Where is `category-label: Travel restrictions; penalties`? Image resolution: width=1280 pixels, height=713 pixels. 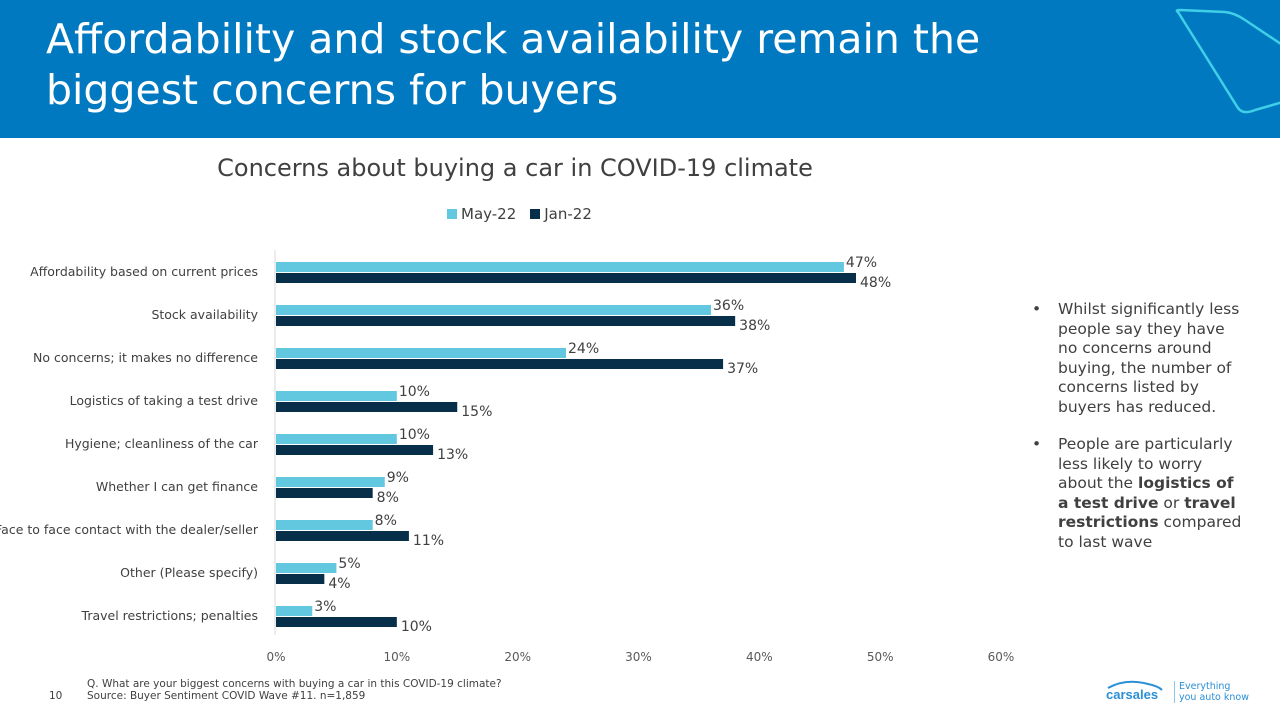 category-label: Travel restrictions; penalties is located at coordinates (169, 615).